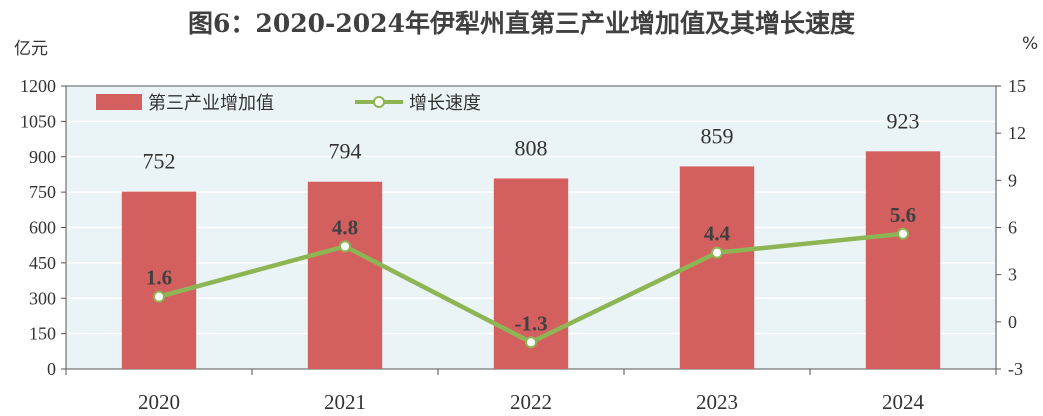  What do you see at coordinates (42, 334) in the screenshot?
I see `left-axis-tick-label: 150` at bounding box center [42, 334].